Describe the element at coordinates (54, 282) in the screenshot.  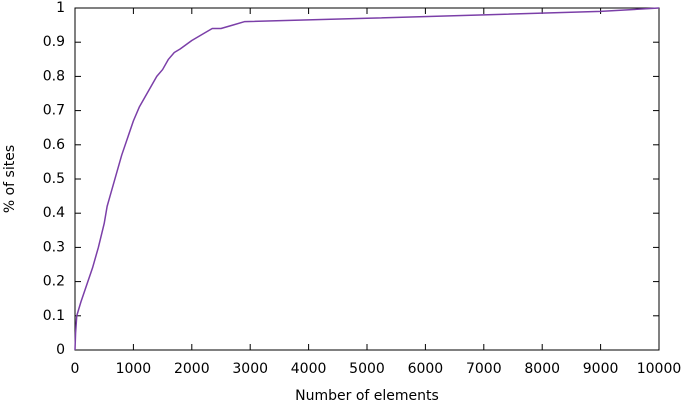
I see `y-tick-label: 0.2` at that location.